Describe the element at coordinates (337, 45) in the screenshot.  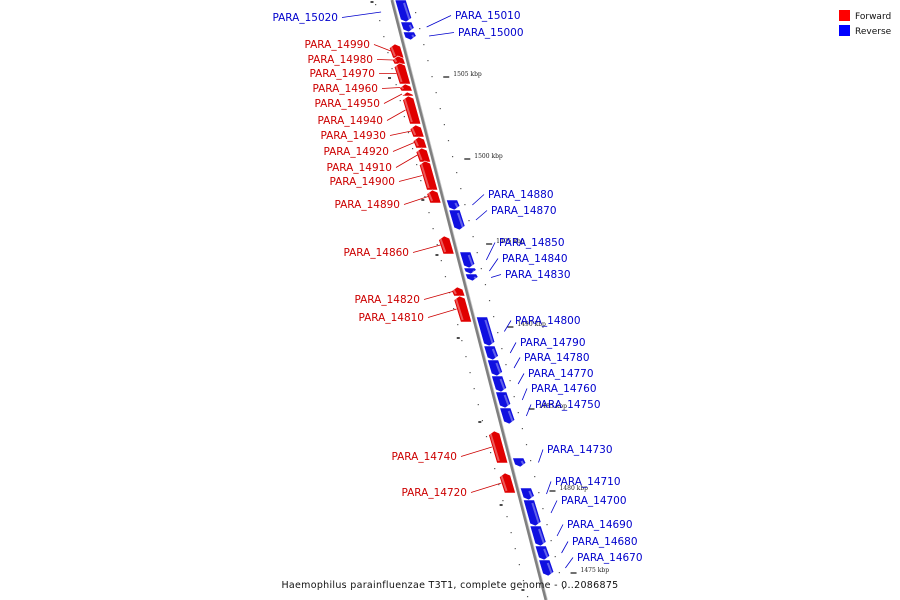
I see `forward-gene-label: PARA_14990` at that location.